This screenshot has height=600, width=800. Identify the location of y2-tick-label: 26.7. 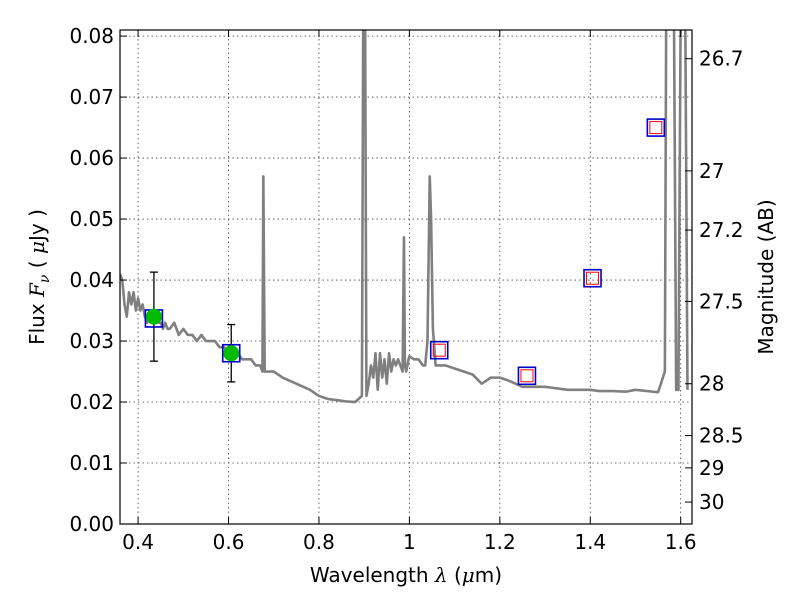
(721, 59).